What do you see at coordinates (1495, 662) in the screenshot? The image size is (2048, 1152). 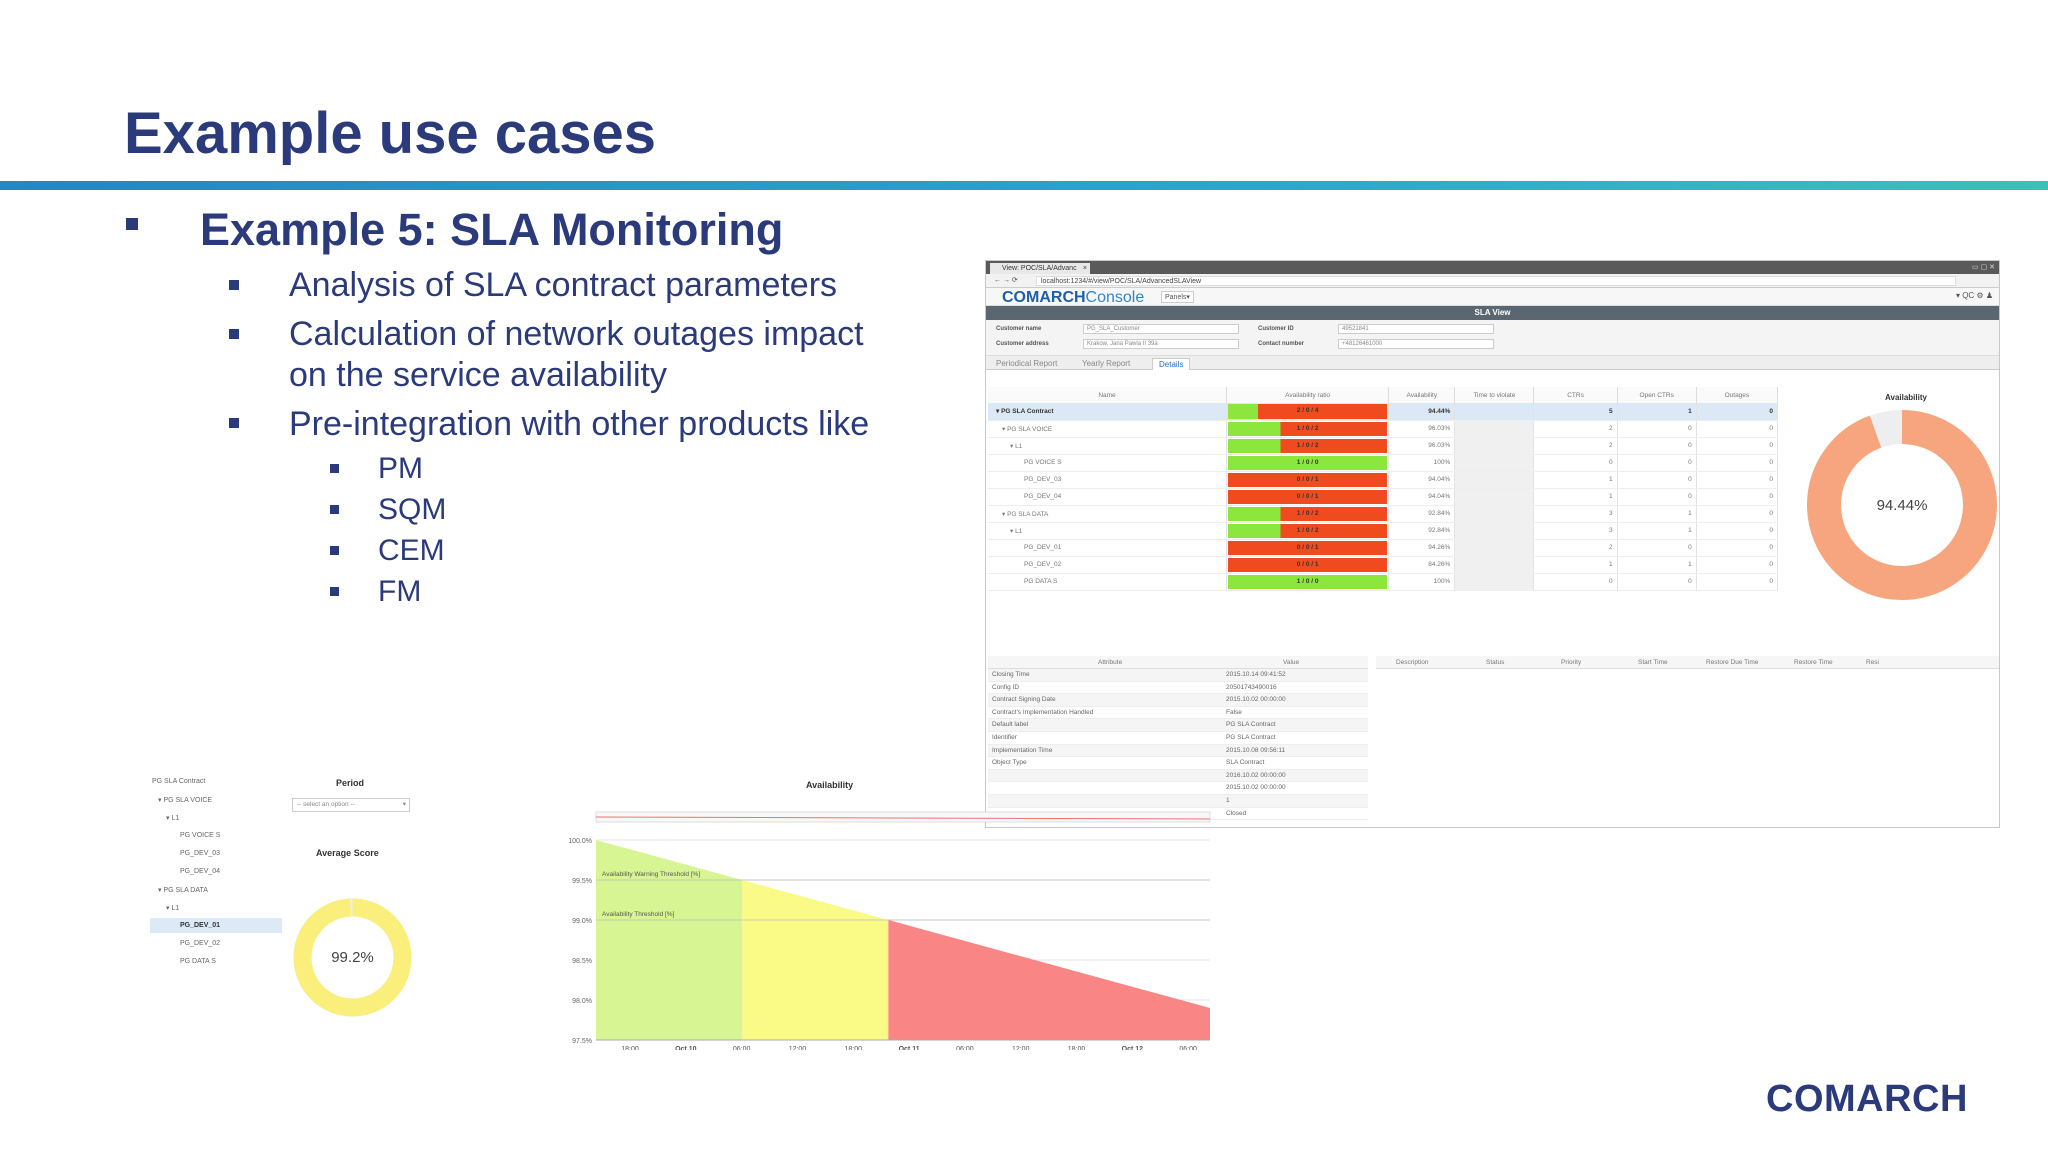 I see `column-header: Status` at bounding box center [1495, 662].